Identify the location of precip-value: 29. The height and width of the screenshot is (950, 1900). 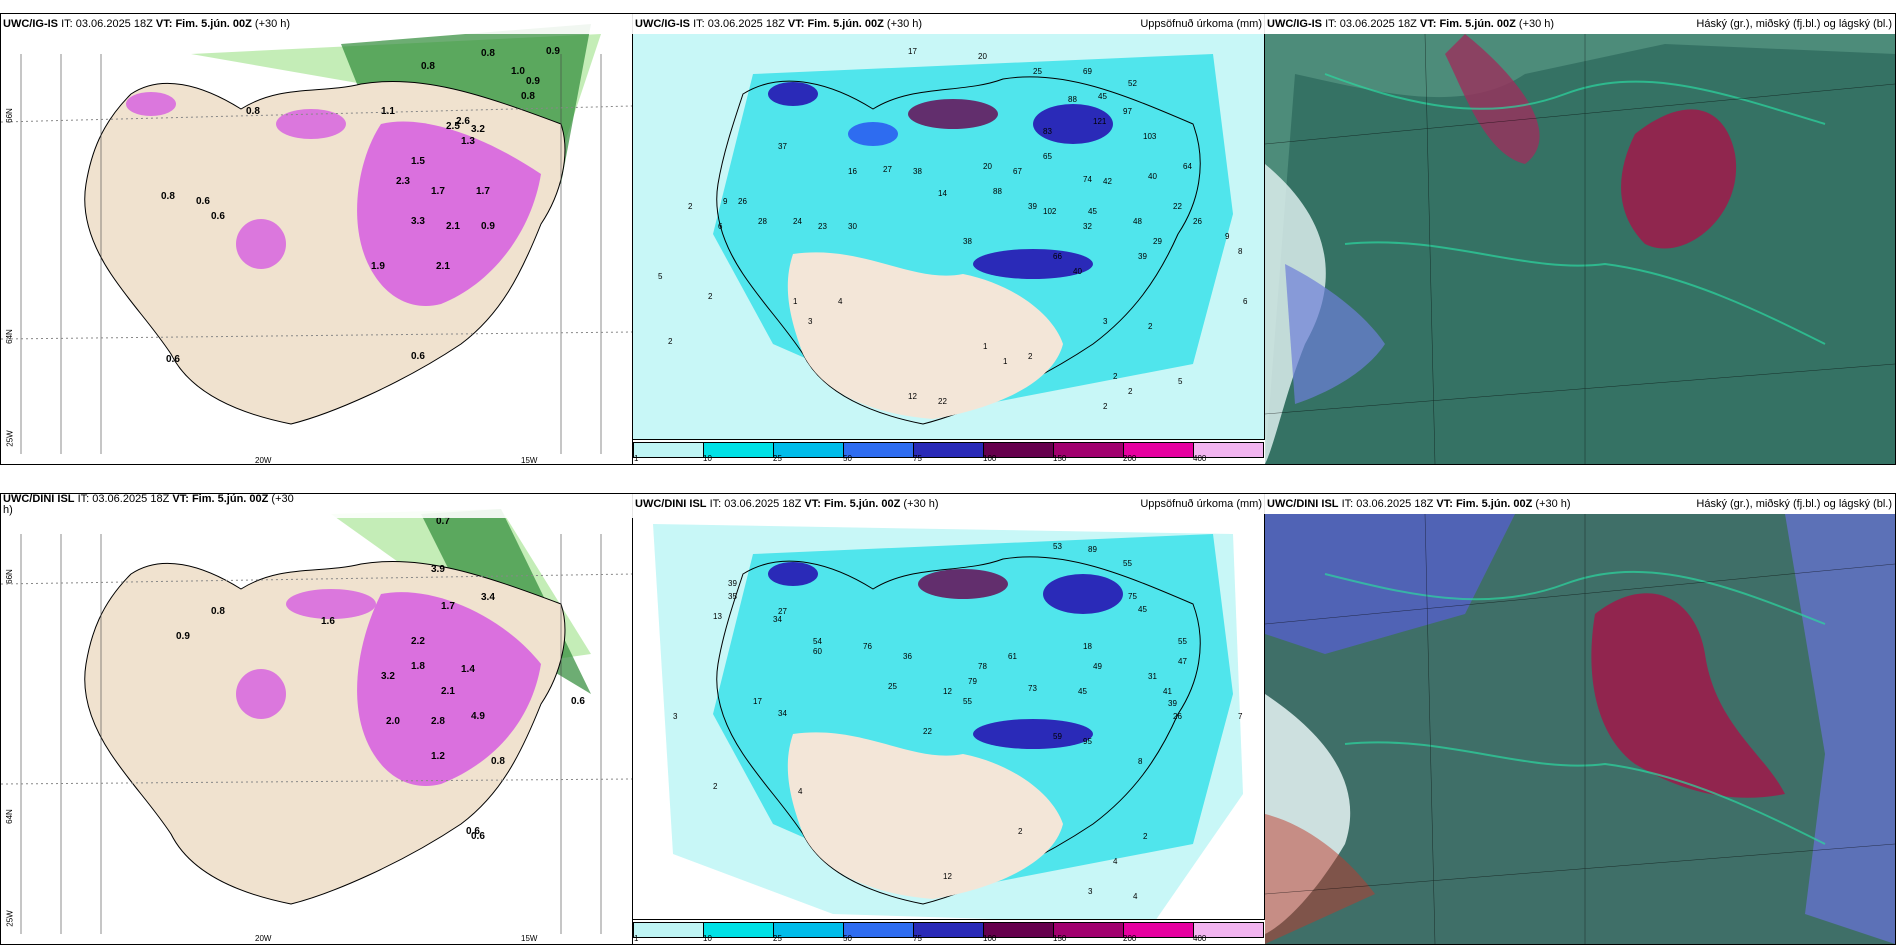
(1157, 241).